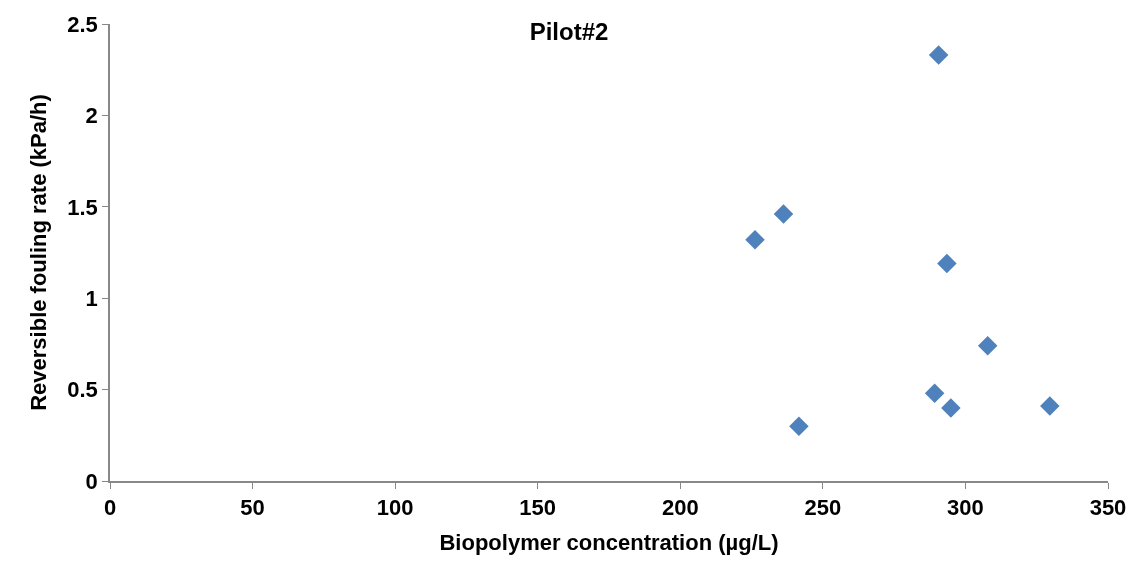 Image resolution: width=1138 pixels, height=571 pixels. Describe the element at coordinates (82, 207) in the screenshot. I see `y-tick-label: 1.5` at that location.